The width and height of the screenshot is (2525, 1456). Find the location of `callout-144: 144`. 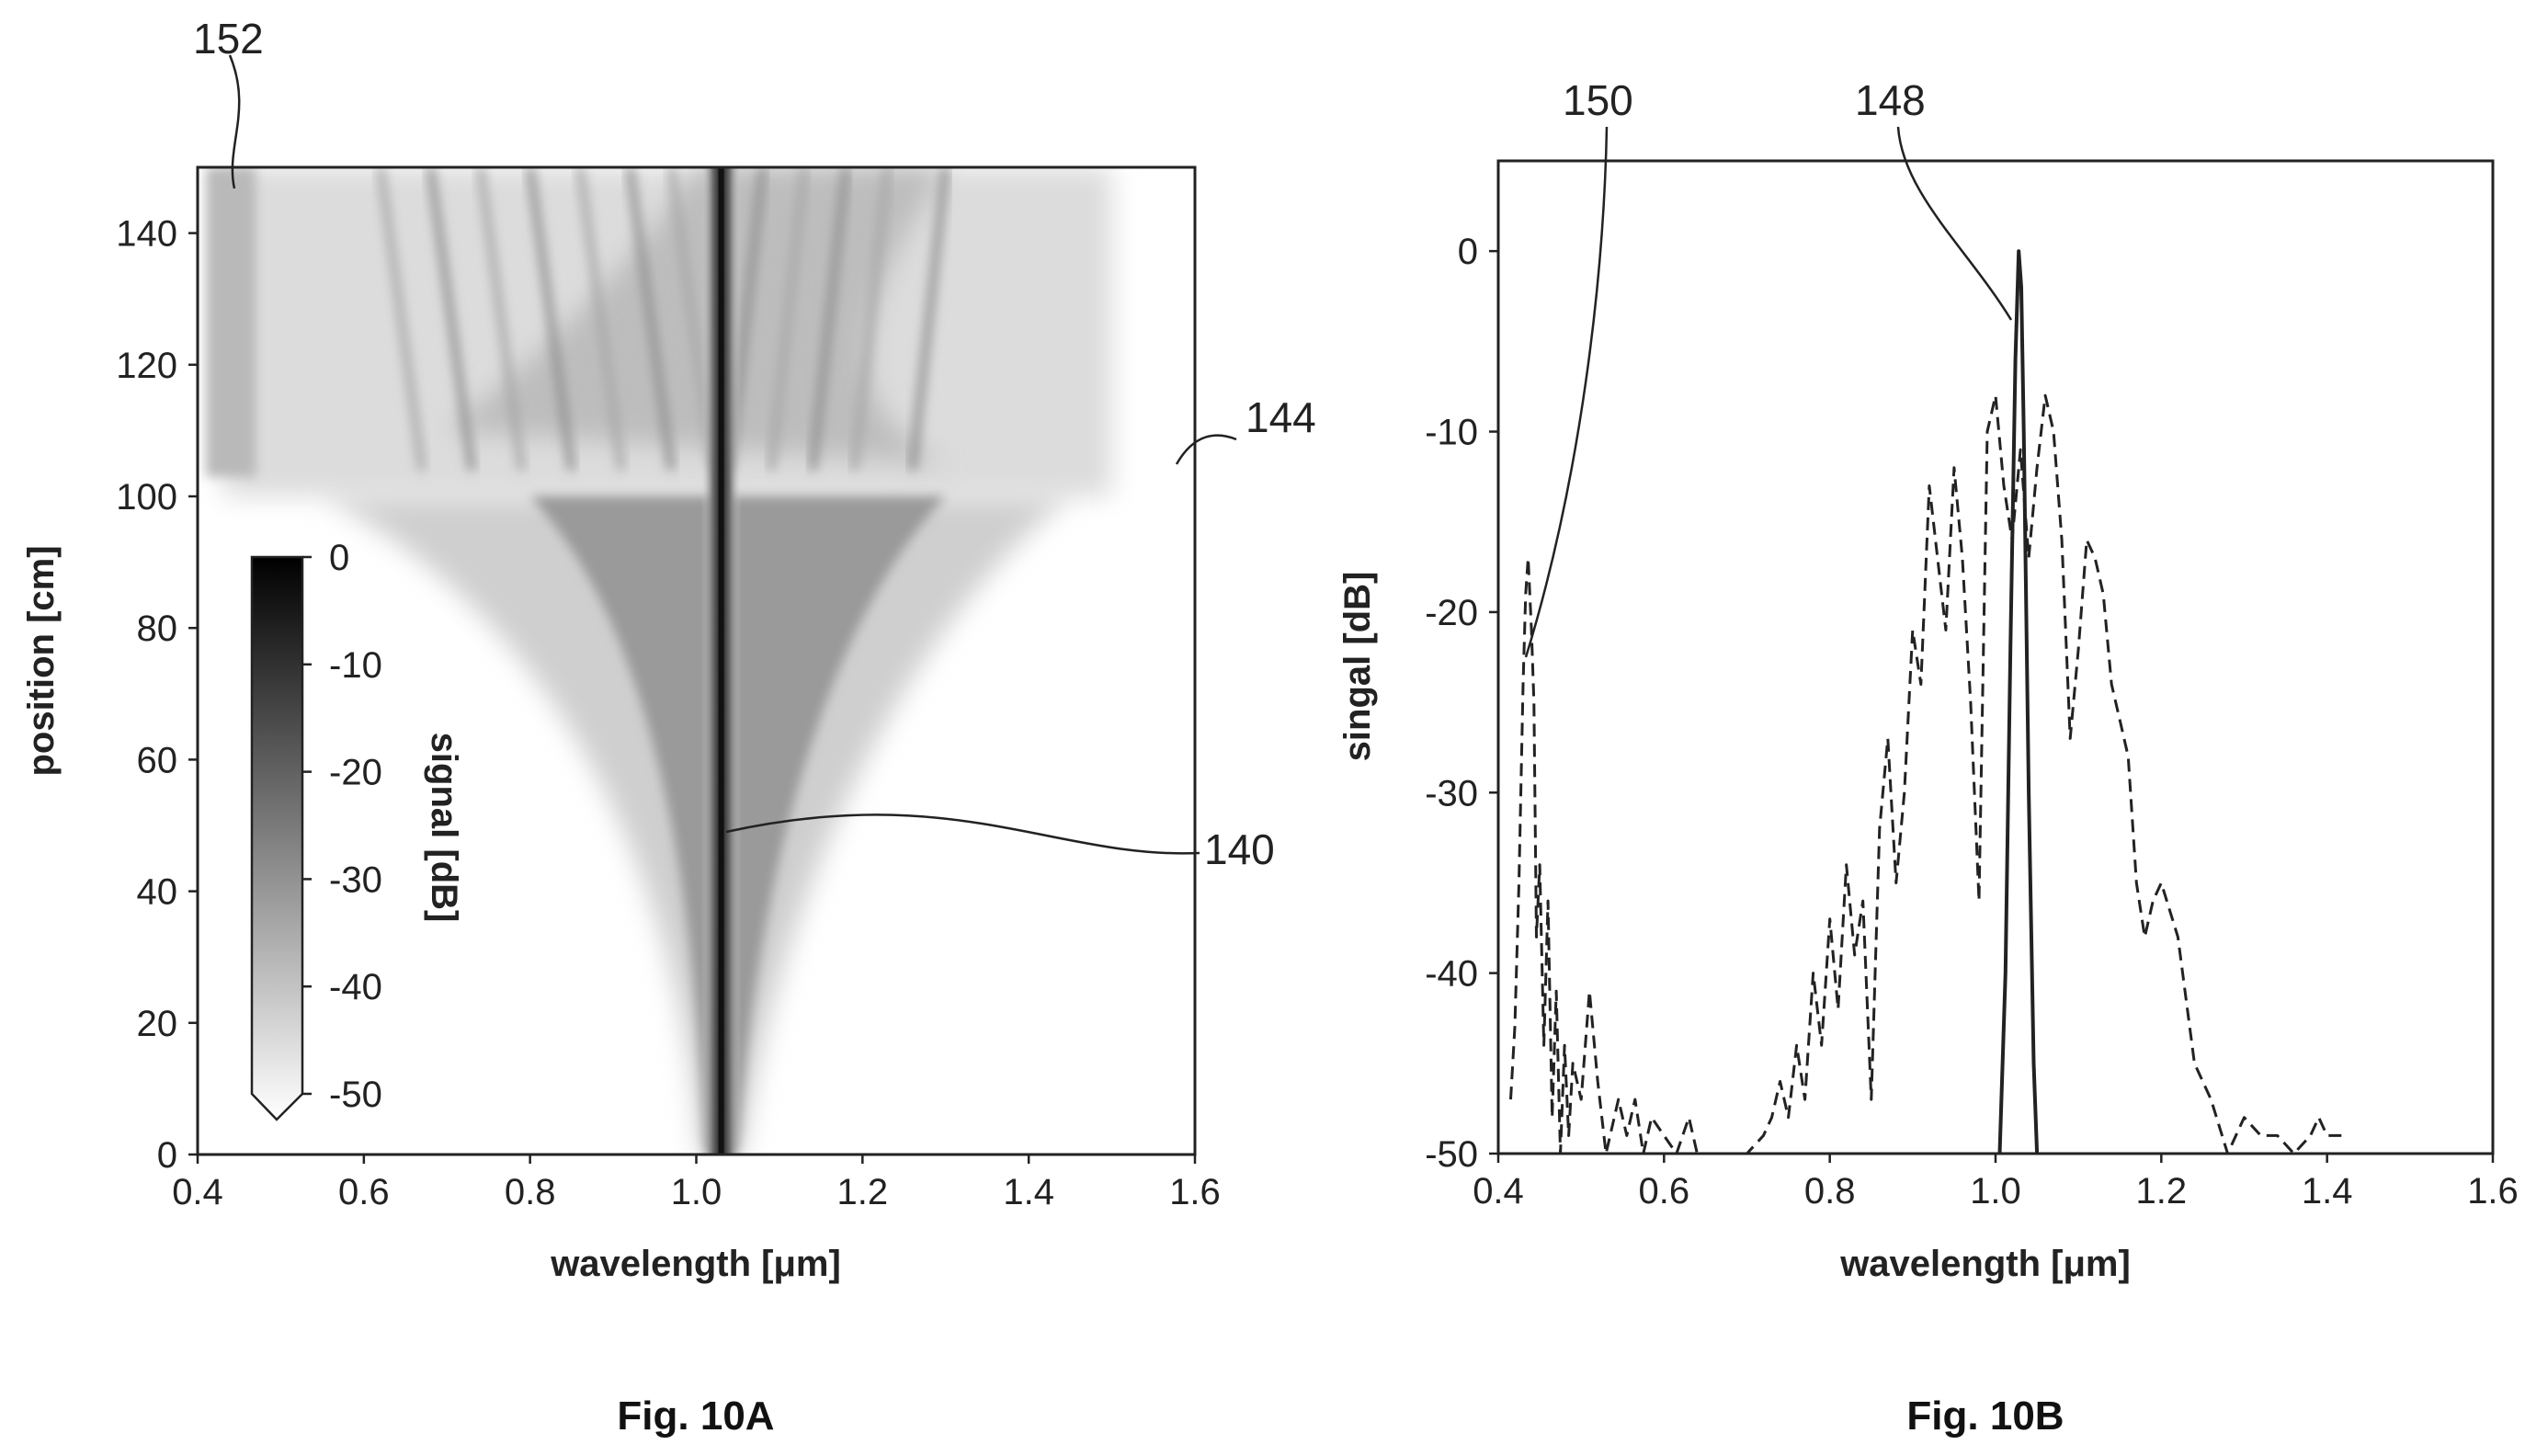

callout-144: 144 is located at coordinates (1281, 417).